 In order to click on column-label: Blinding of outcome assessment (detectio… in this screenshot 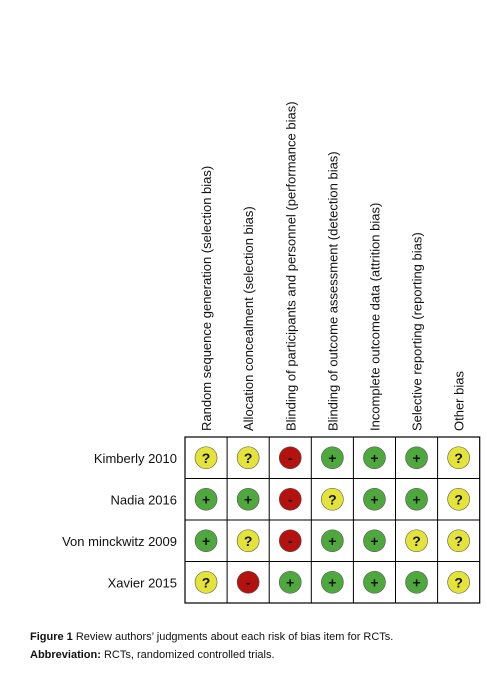, I will do `click(332, 291)`.